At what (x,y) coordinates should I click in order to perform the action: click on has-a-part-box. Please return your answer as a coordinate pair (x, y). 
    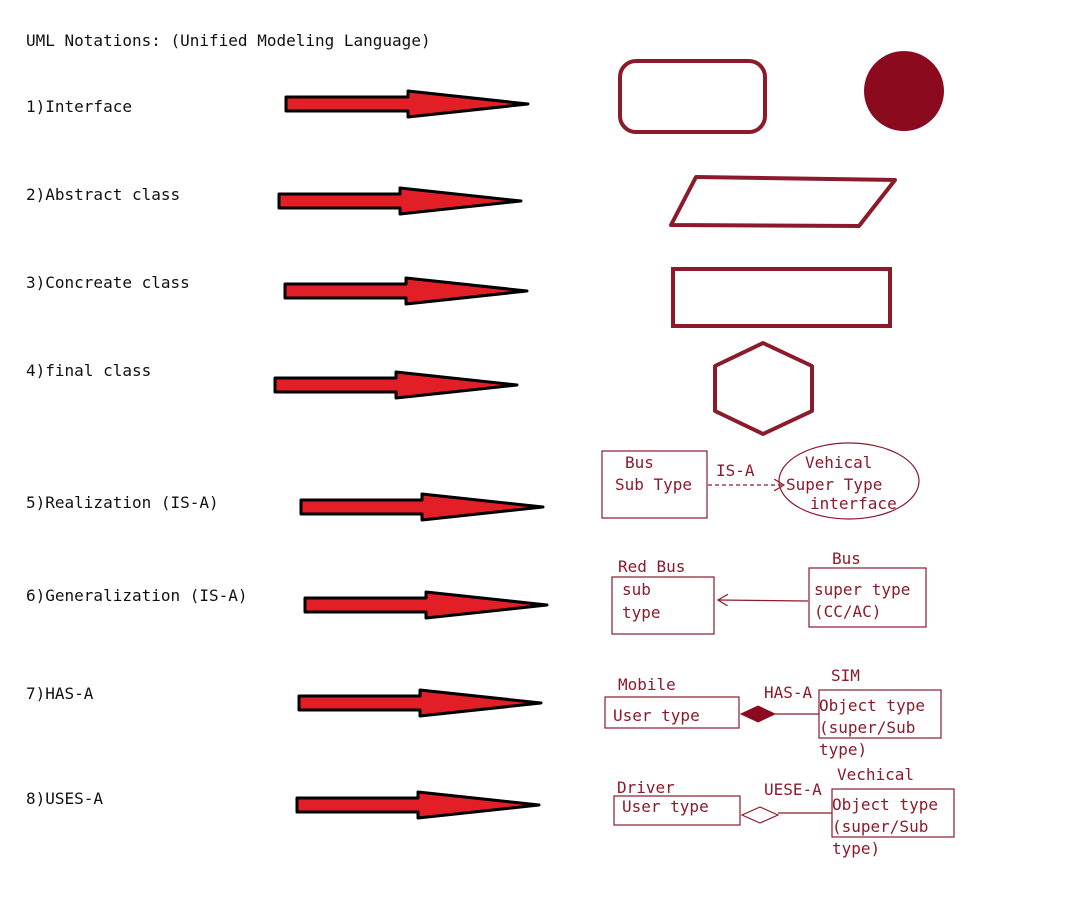
    Looking at the image, I should click on (880, 714).